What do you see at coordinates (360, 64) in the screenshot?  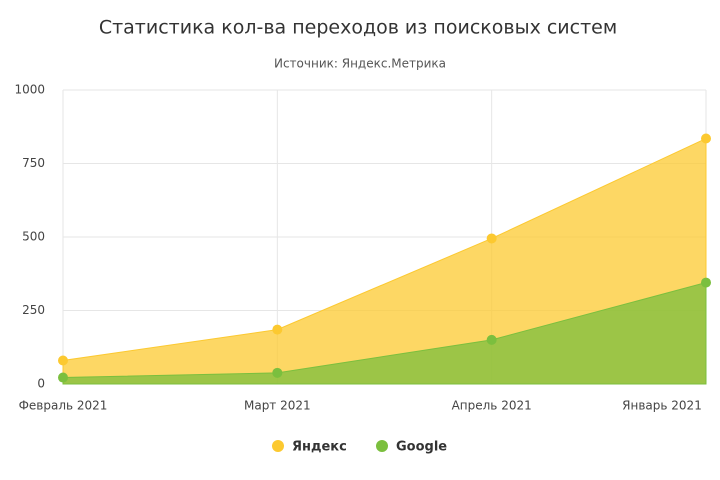 I see `chart-subtitle: Источник: Яндекс.Метрика` at bounding box center [360, 64].